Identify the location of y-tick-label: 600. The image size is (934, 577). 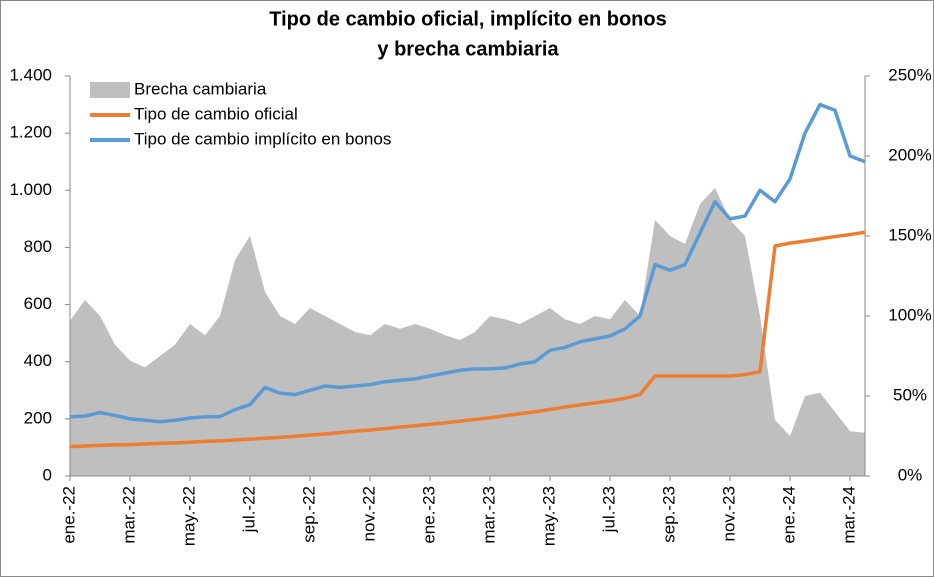
(38, 303).